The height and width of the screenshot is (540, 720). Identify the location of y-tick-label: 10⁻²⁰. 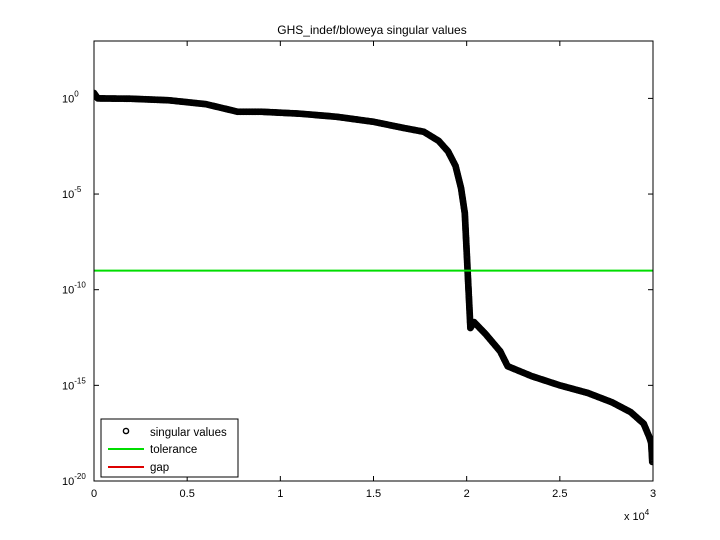
(74, 480).